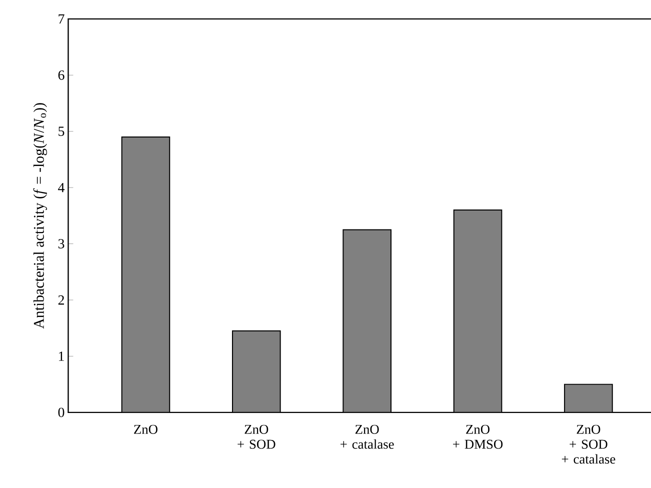  What do you see at coordinates (61, 356) in the screenshot?
I see `y-tick-label: 1` at bounding box center [61, 356].